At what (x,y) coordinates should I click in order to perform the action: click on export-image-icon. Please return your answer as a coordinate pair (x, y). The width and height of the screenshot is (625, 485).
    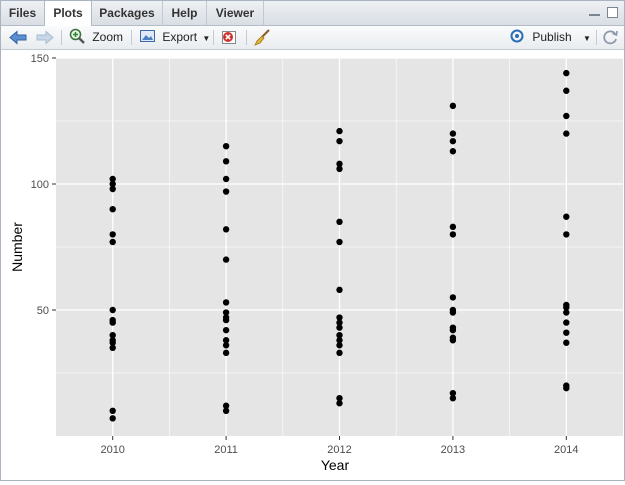
    Looking at the image, I should click on (147, 36).